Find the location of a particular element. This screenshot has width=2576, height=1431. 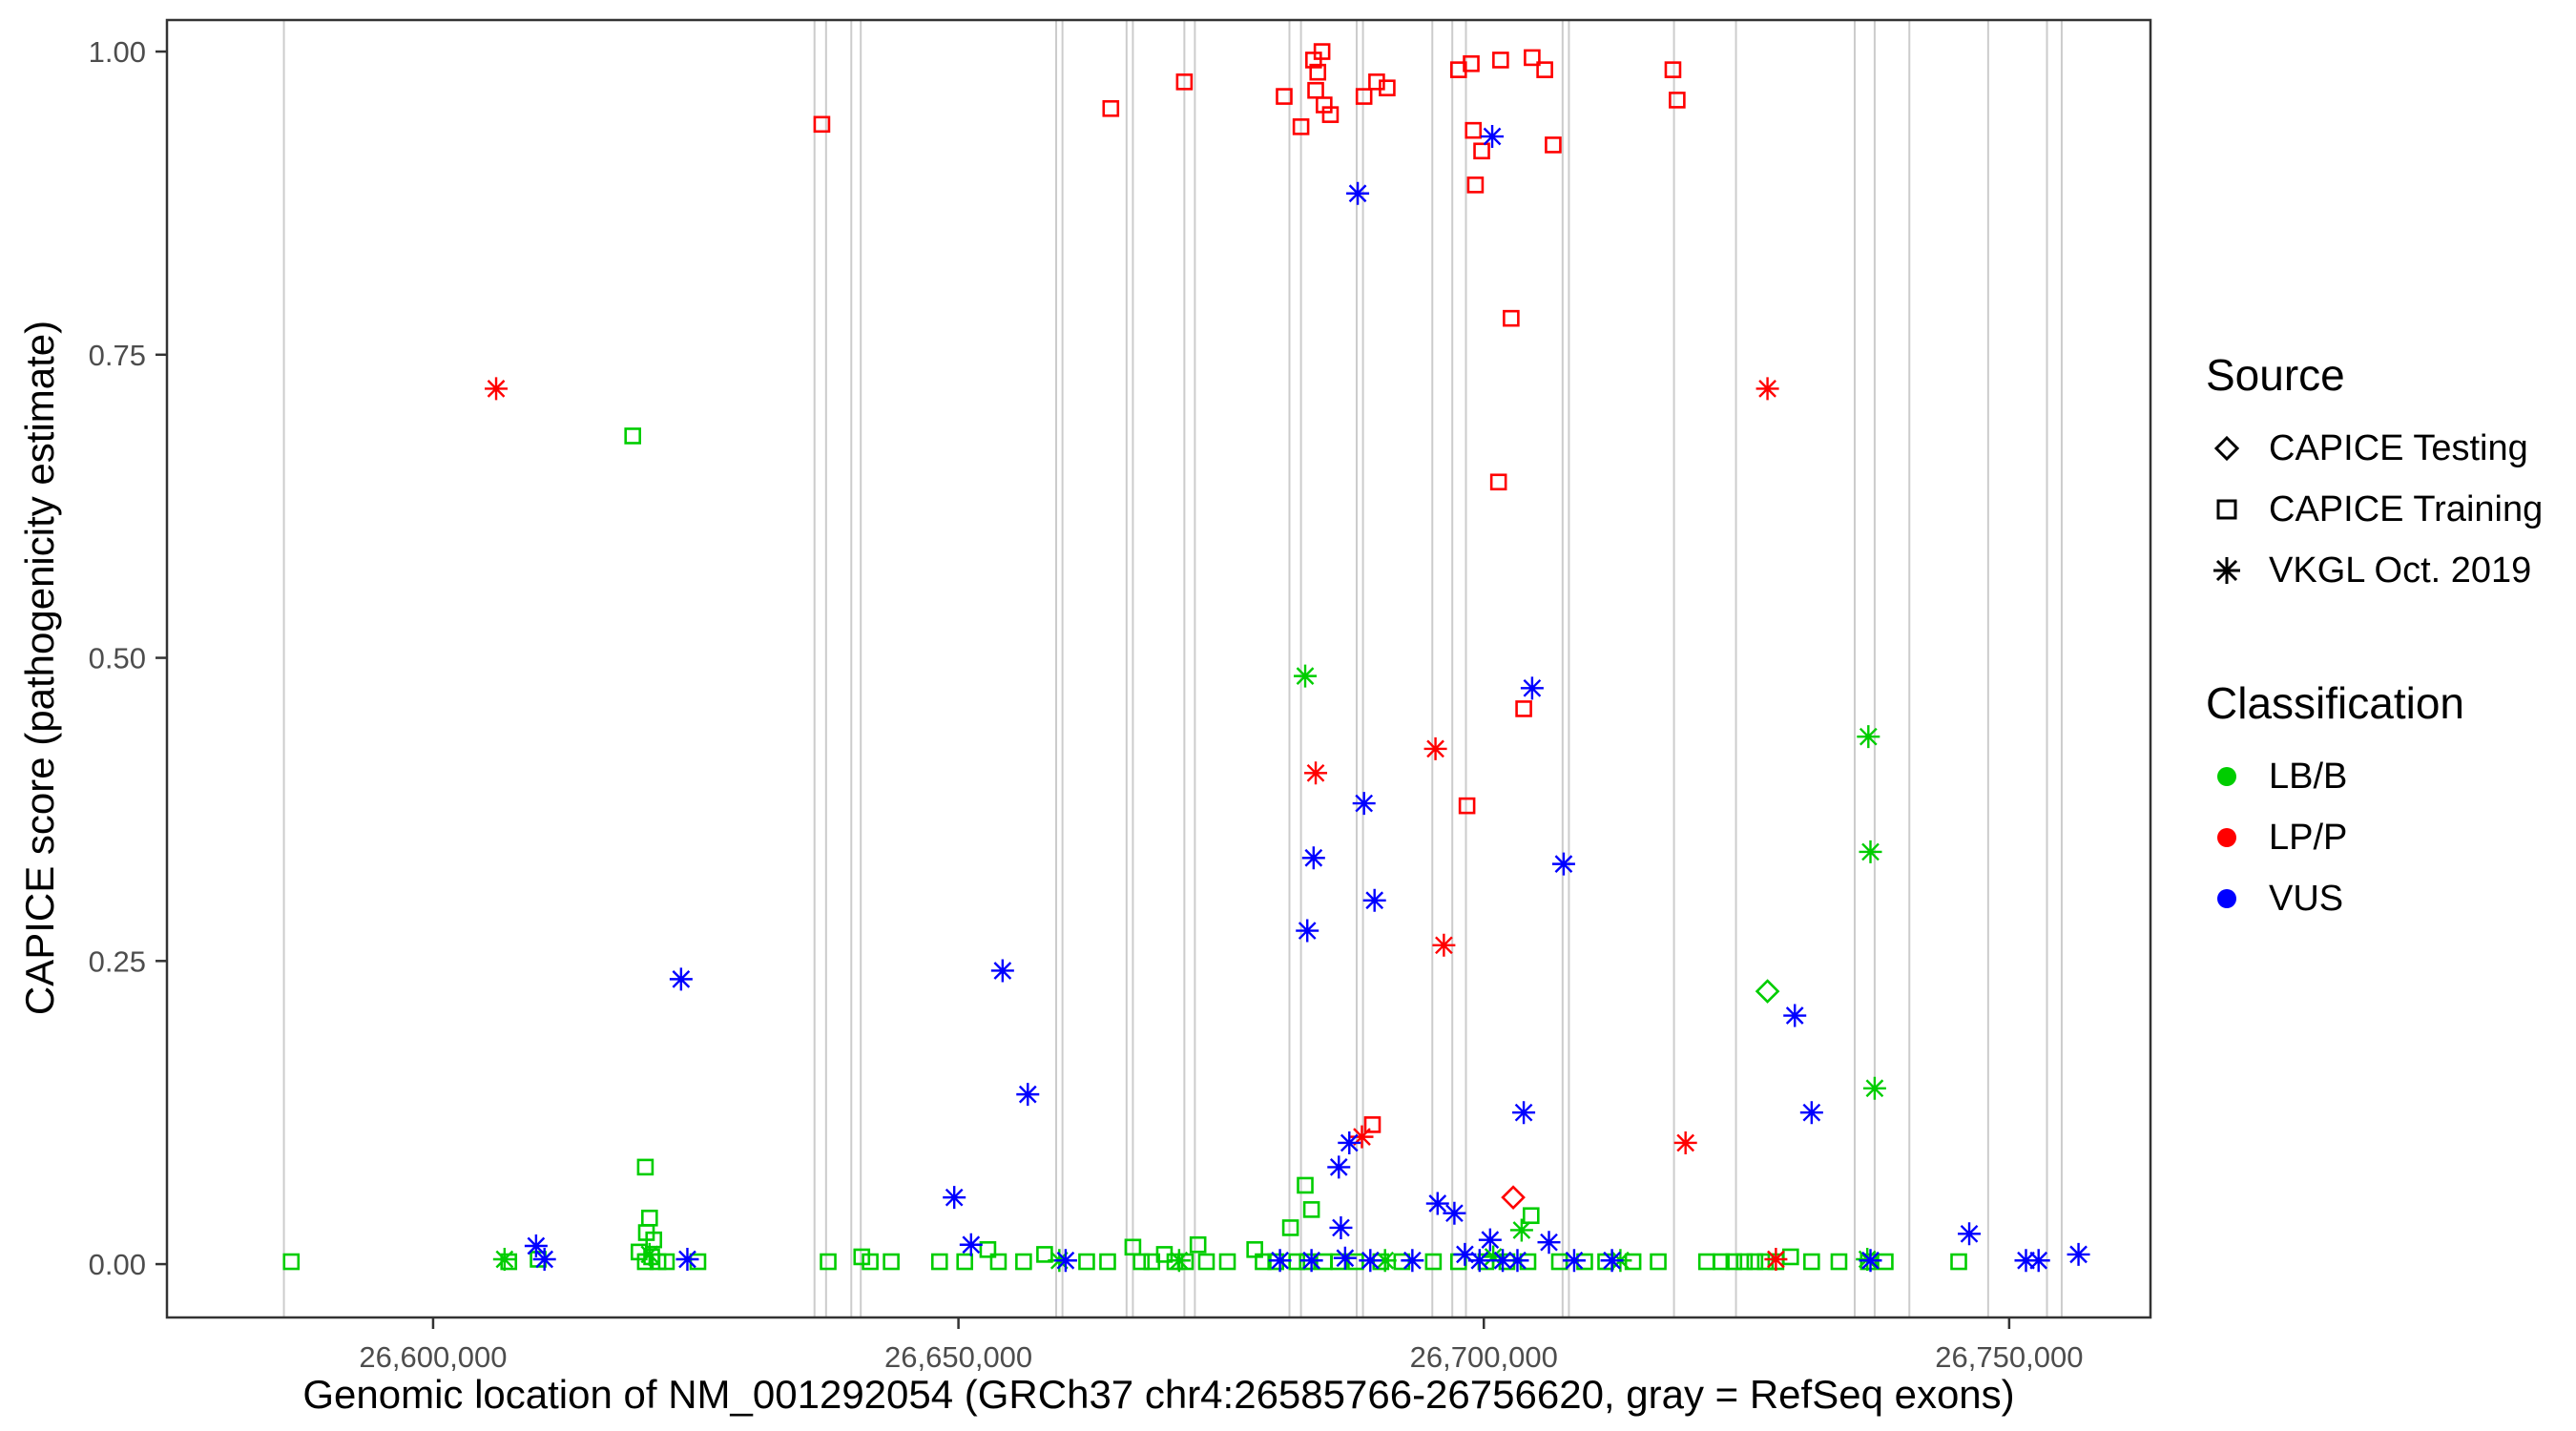

svg-text: 26,700,000 is located at coordinates (1484, 1357).